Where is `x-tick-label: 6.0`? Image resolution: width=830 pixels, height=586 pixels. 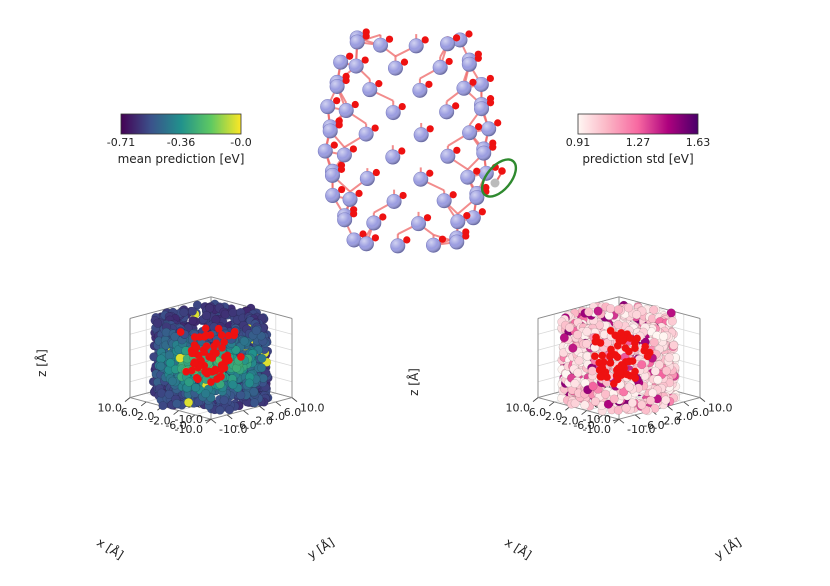
x-tick-label: 6.0 is located at coordinates (538, 412).